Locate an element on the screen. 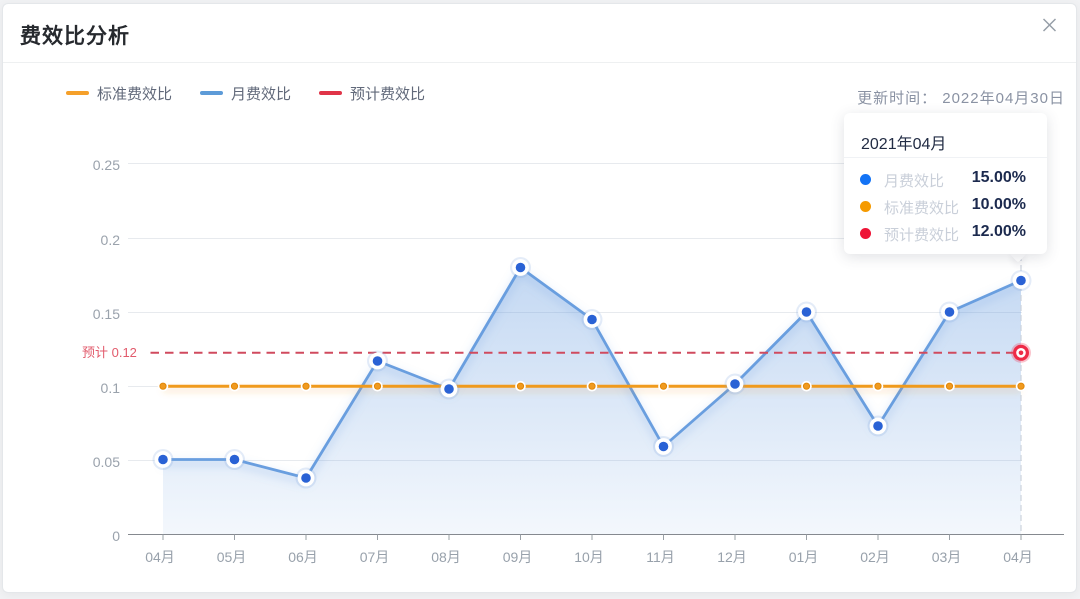  svg-text: 02月 is located at coordinates (875, 557).